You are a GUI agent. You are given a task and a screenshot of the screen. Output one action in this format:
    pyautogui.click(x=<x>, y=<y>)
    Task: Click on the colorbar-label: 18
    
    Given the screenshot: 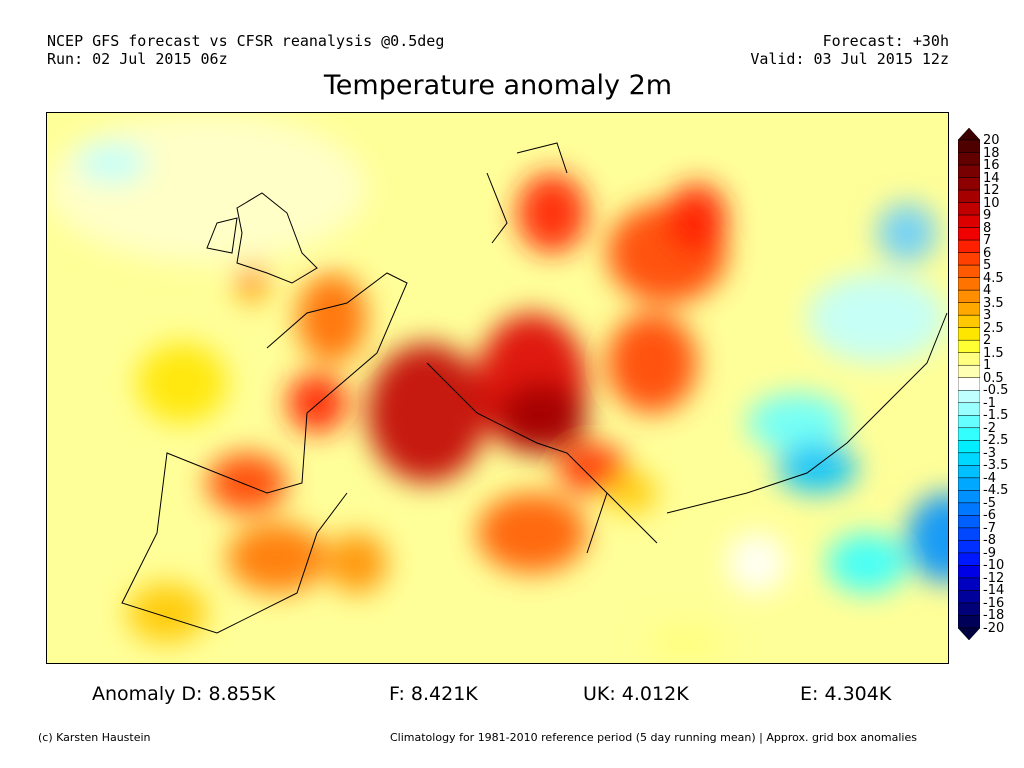 What is the action you would take?
    pyautogui.click(x=991, y=153)
    